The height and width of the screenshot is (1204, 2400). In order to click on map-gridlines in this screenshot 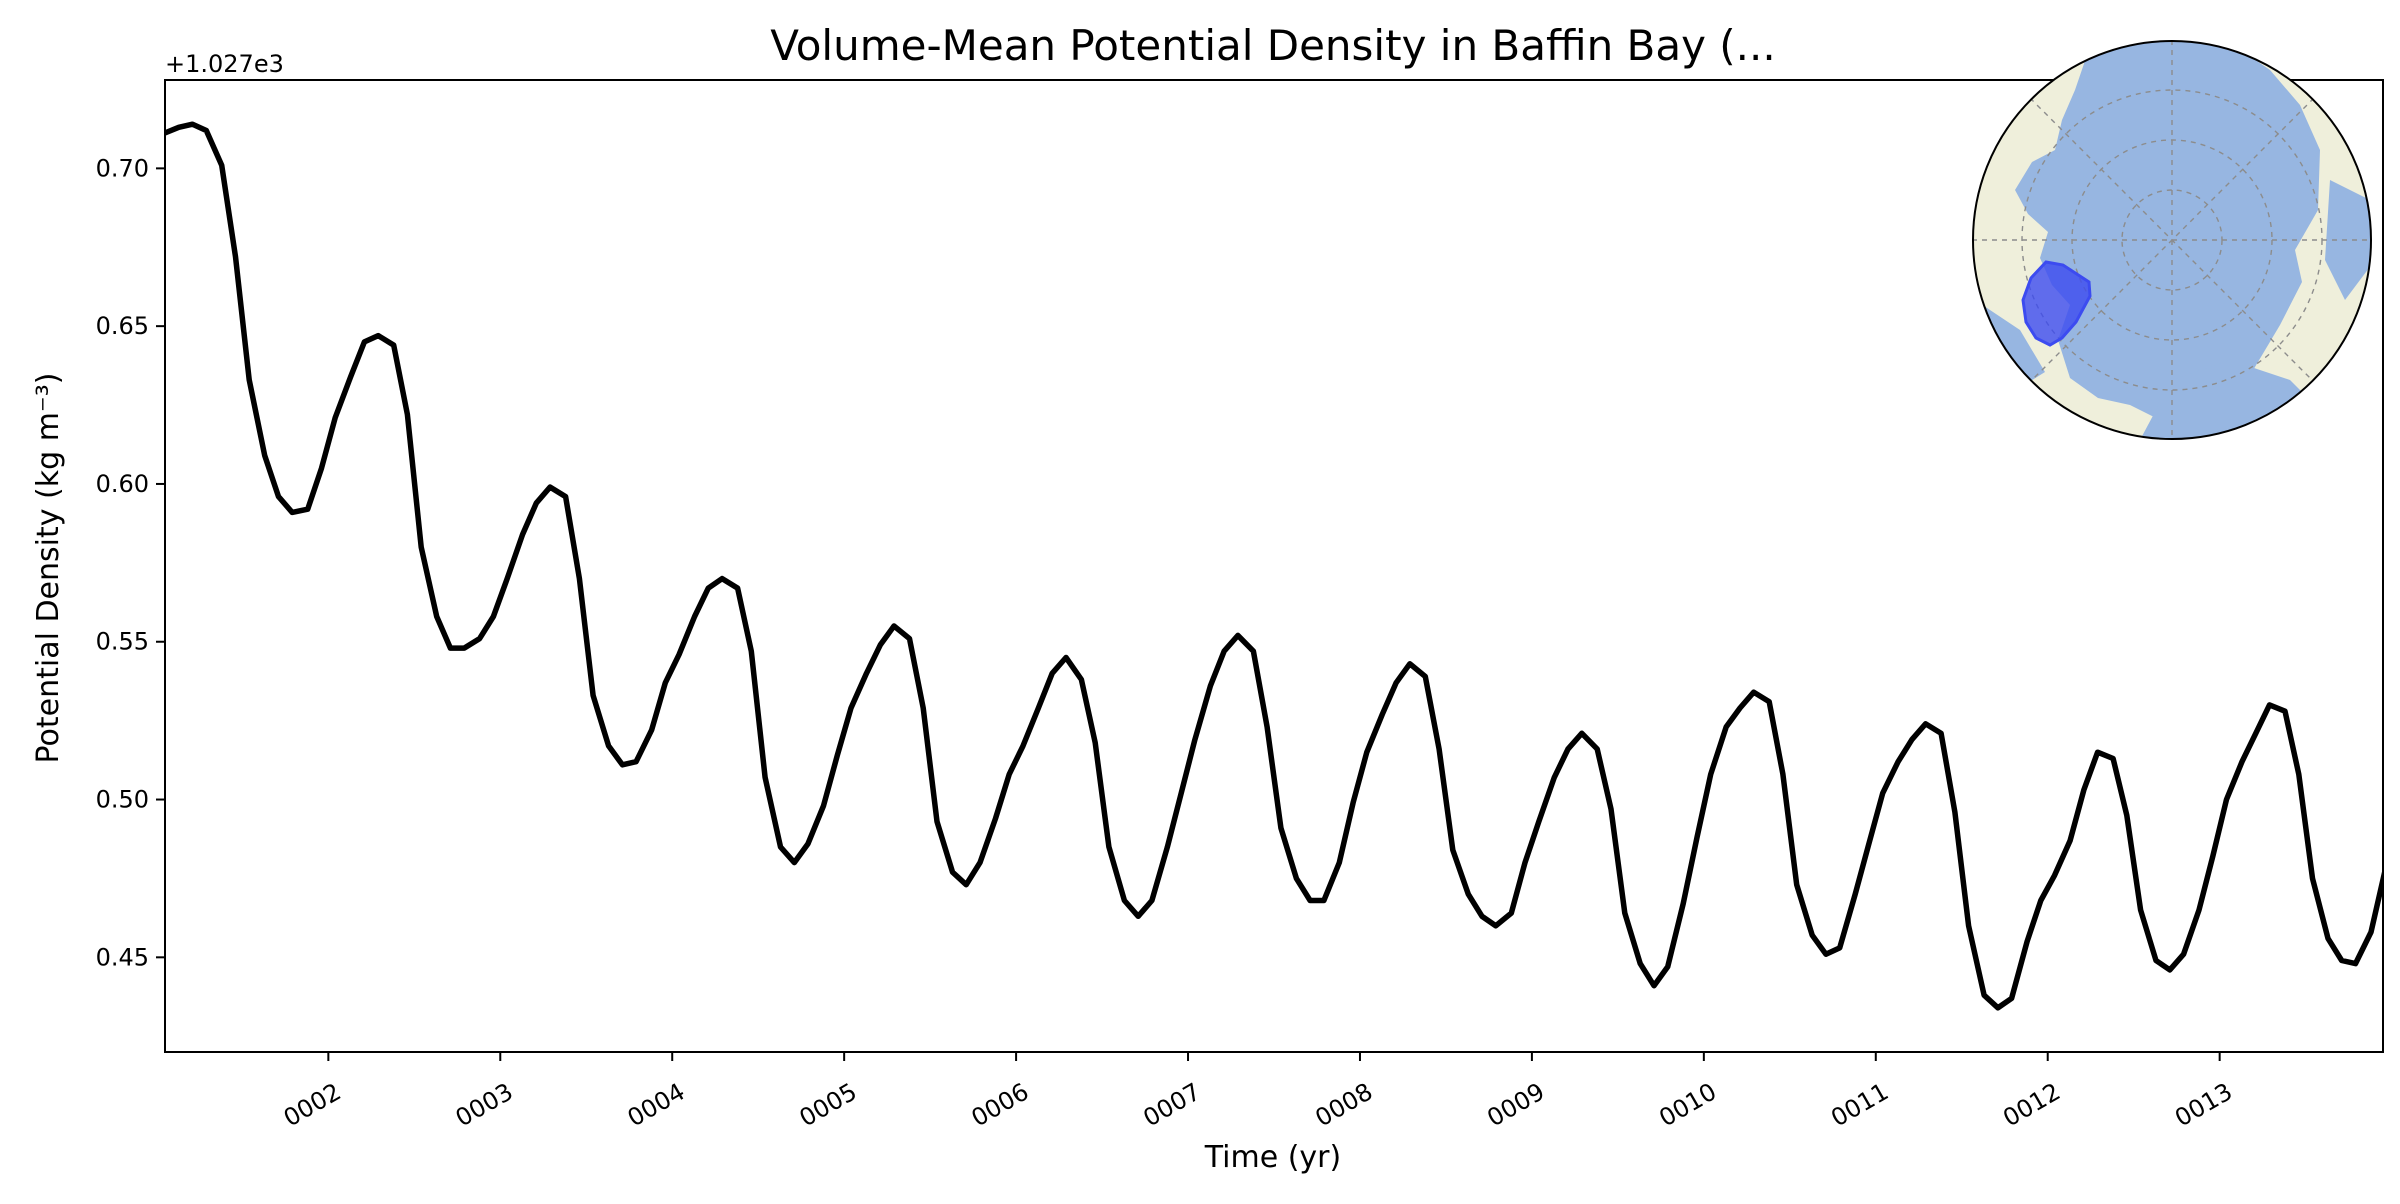, I will do `click(2172, 240)`.